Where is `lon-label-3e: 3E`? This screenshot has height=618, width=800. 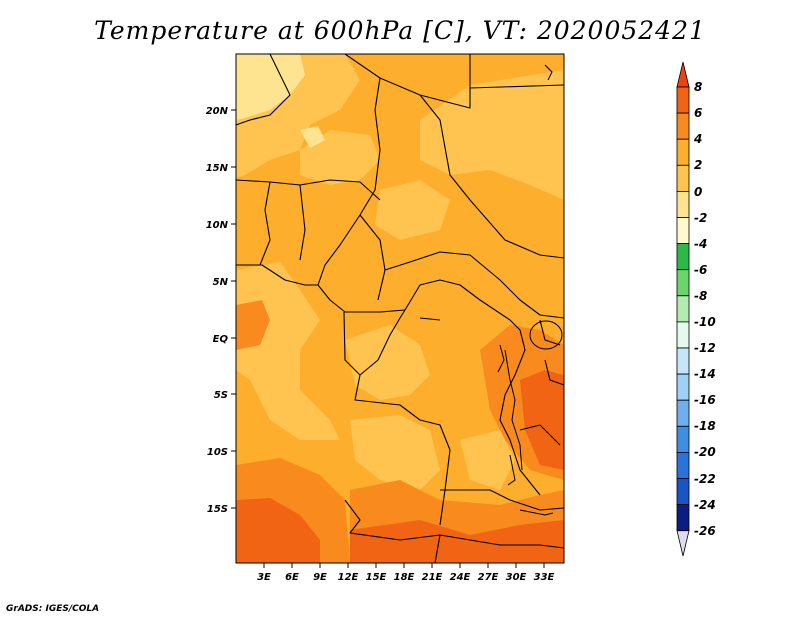
lon-label-3e: 3E is located at coordinates (264, 577).